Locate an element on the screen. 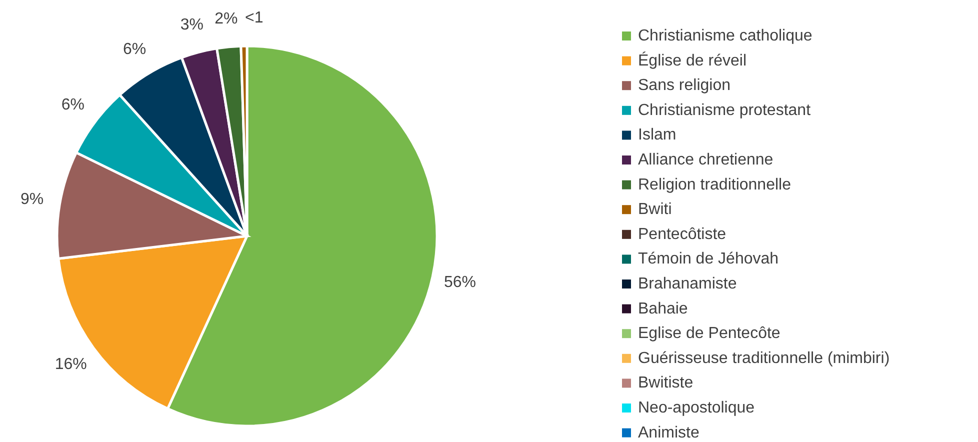 Image resolution: width=978 pixels, height=442 pixels. legend-label: Guérisseuse traditionnelle (mimbiri) is located at coordinates (764, 358).